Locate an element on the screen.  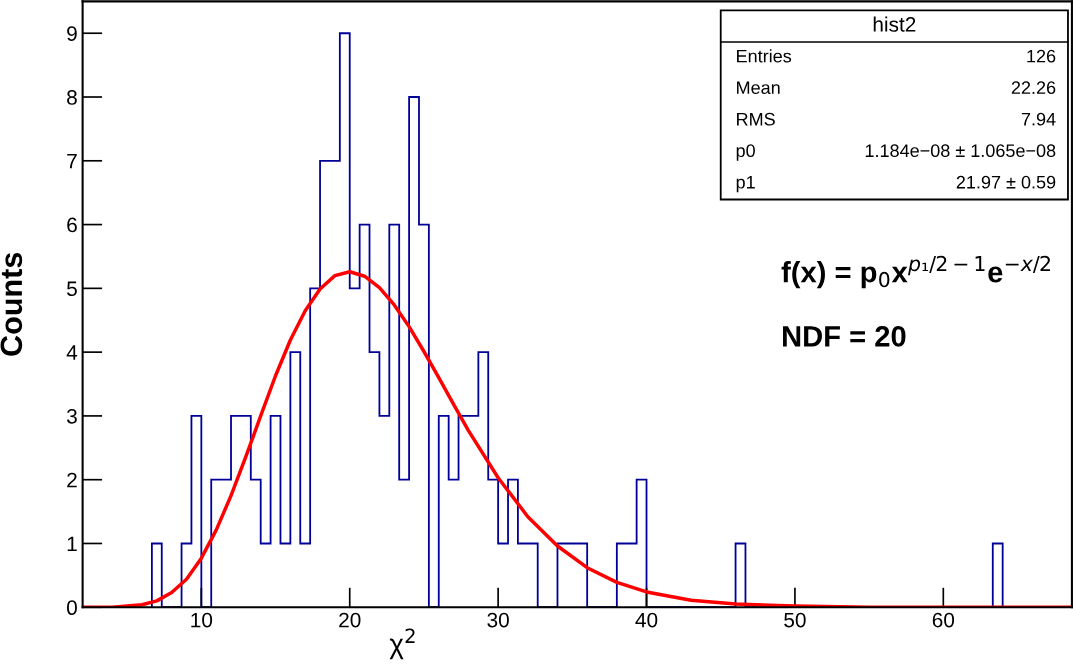
annotation: 22.26 is located at coordinates (1033, 88).